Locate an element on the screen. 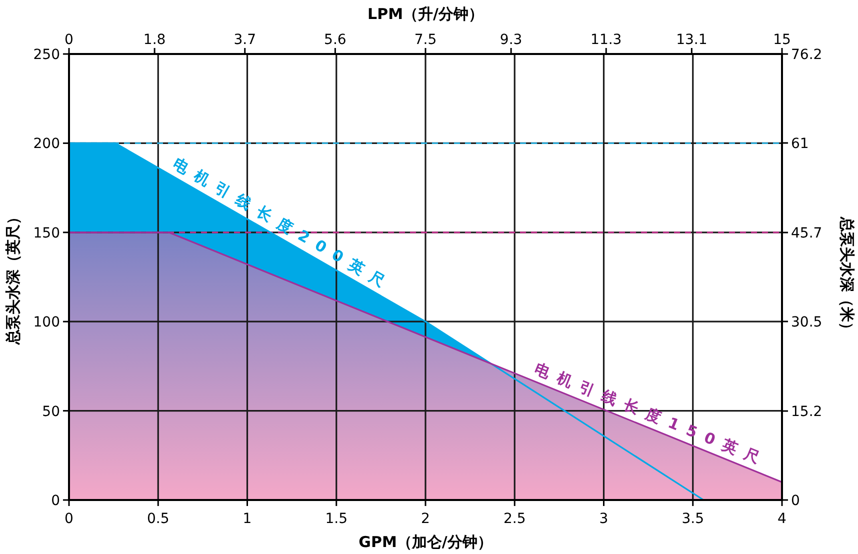 This screenshot has width=858, height=554. x-tick-label: 1.5 is located at coordinates (336, 519).